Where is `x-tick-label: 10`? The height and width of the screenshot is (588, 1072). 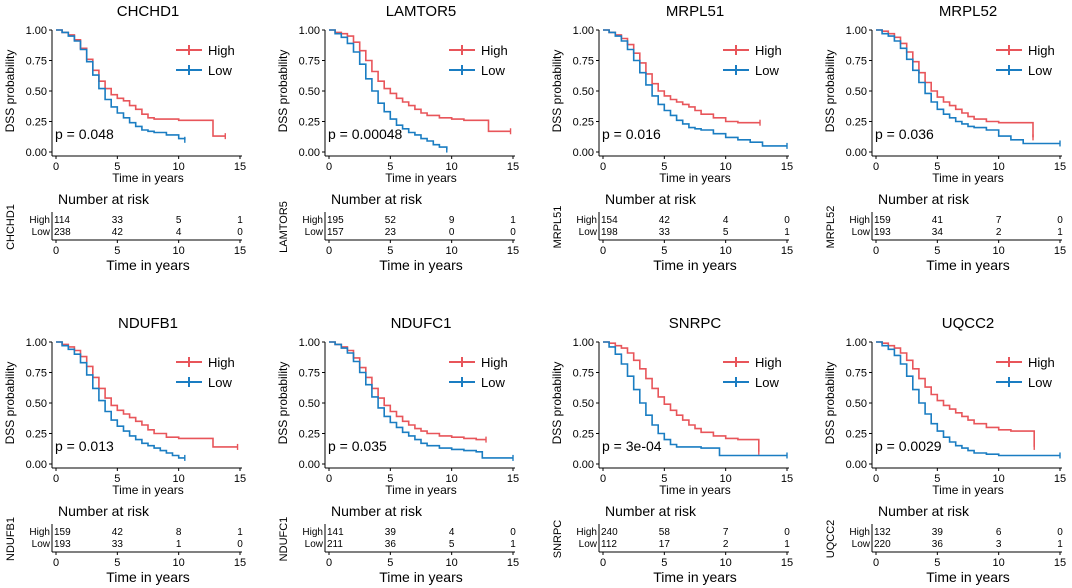 x-tick-label: 10 is located at coordinates (726, 167).